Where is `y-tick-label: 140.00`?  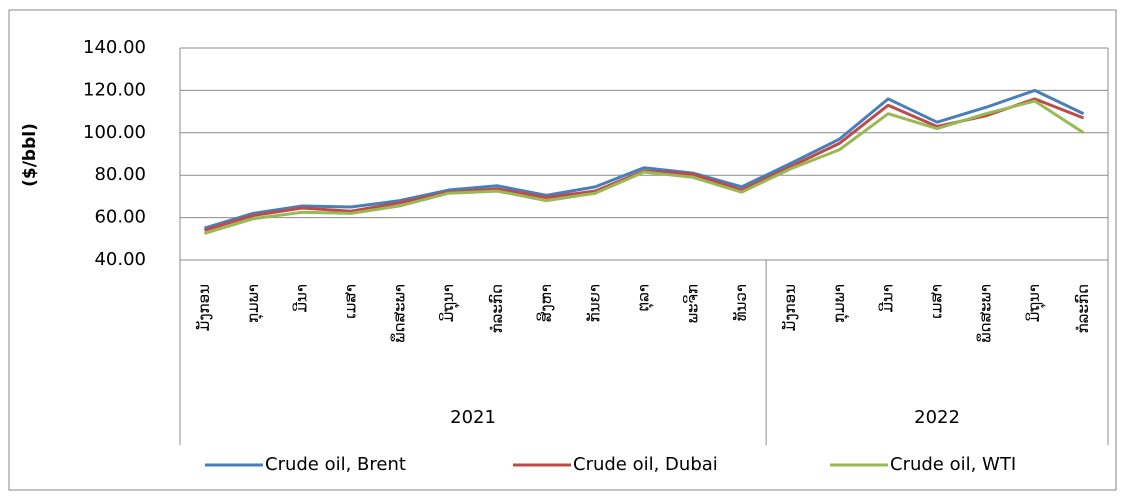 y-tick-label: 140.00 is located at coordinates (114, 47).